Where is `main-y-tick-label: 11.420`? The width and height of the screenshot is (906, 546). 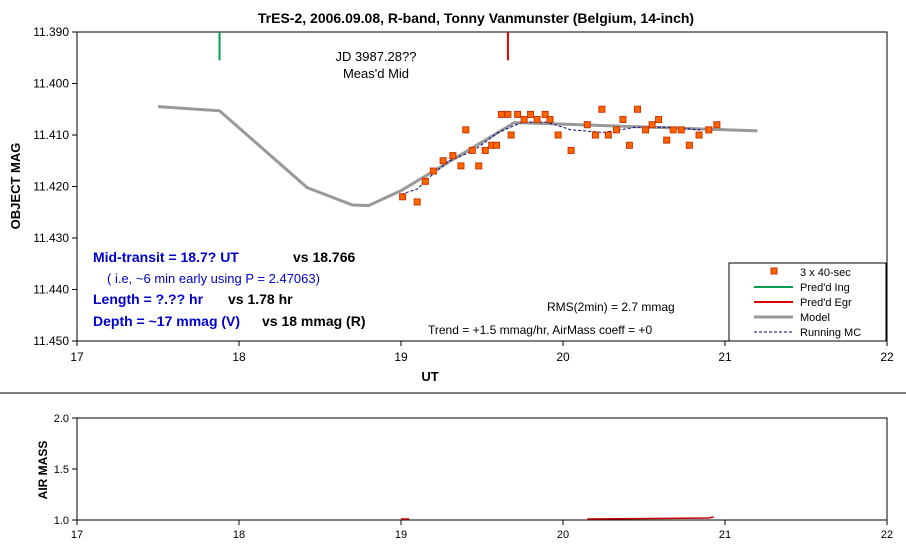 main-y-tick-label: 11.420 is located at coordinates (51, 187).